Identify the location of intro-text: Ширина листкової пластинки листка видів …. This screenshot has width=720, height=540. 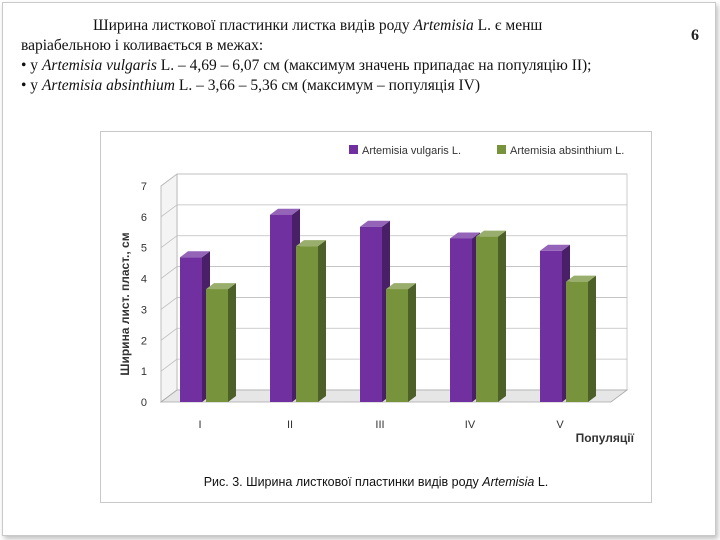
(356, 56).